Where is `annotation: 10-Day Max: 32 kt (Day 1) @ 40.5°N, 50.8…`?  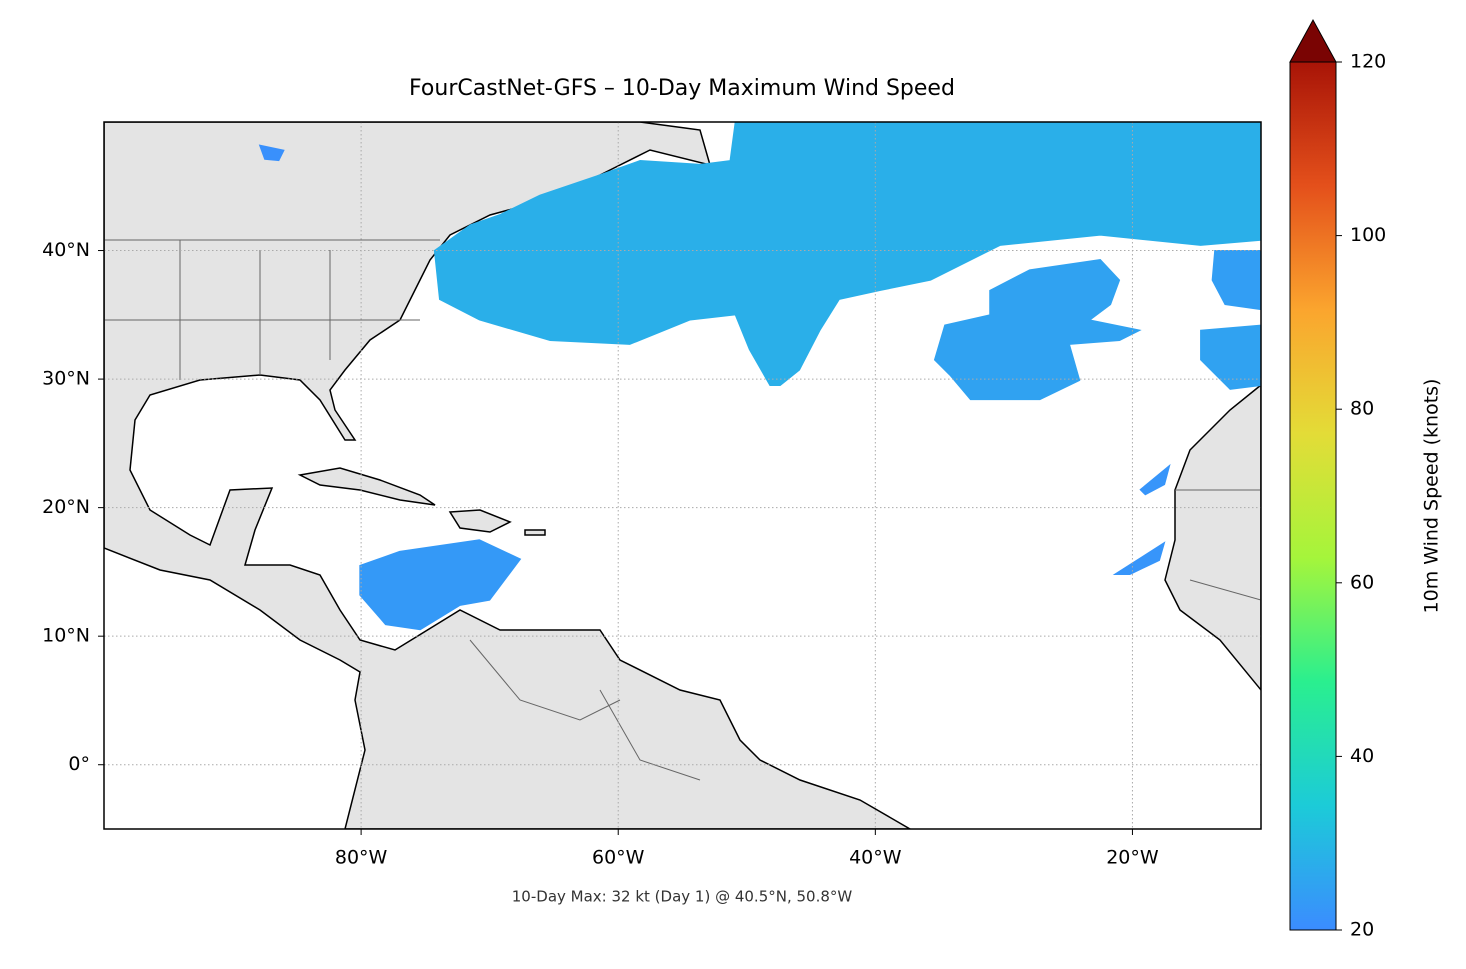
annotation: 10-Day Max: 32 kt (Day 1) @ 40.5°N, 50.8… is located at coordinates (682, 897).